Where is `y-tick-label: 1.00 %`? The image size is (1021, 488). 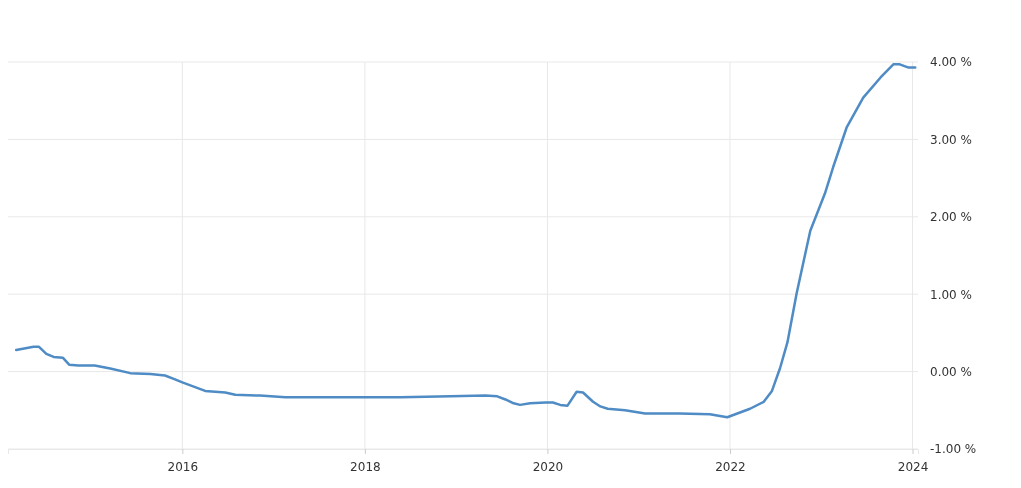 y-tick-label: 1.00 % is located at coordinates (951, 294).